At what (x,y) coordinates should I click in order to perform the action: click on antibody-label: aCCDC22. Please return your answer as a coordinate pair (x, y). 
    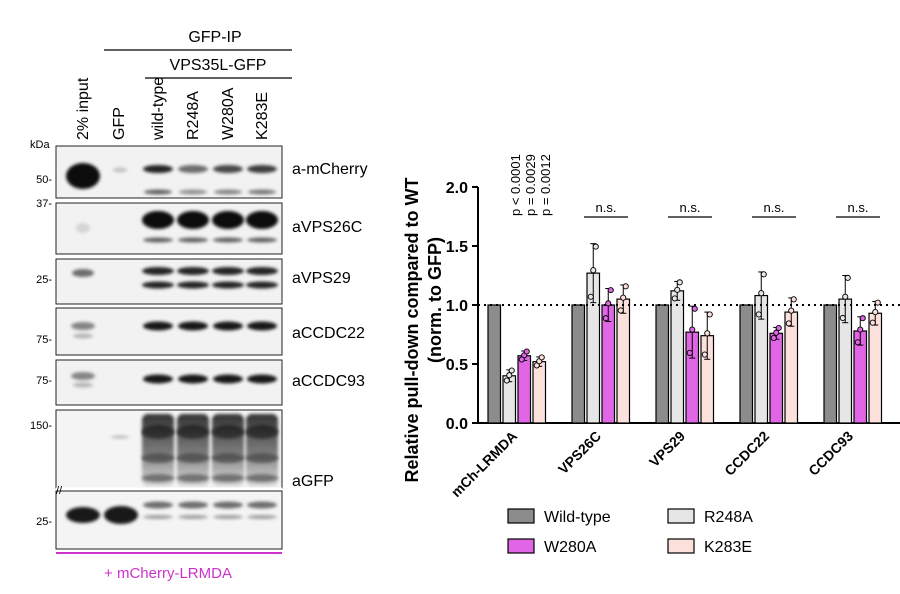
    Looking at the image, I should click on (328, 333).